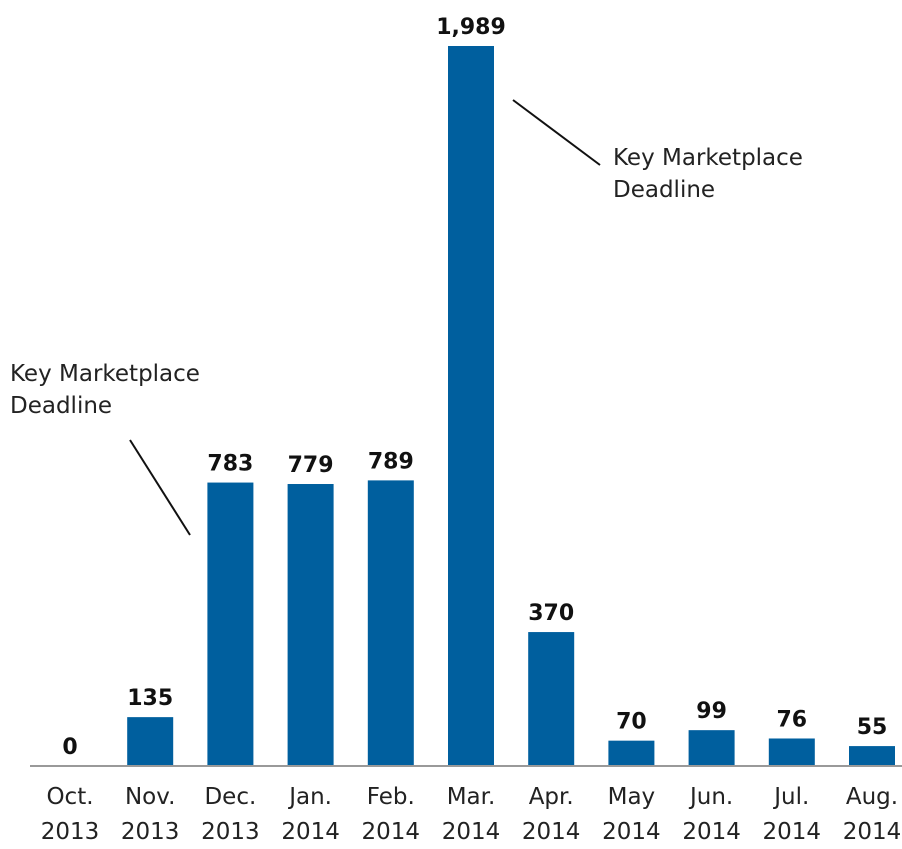 This screenshot has height=849, width=902. What do you see at coordinates (872, 727) in the screenshot?
I see `value-label: 55` at bounding box center [872, 727].